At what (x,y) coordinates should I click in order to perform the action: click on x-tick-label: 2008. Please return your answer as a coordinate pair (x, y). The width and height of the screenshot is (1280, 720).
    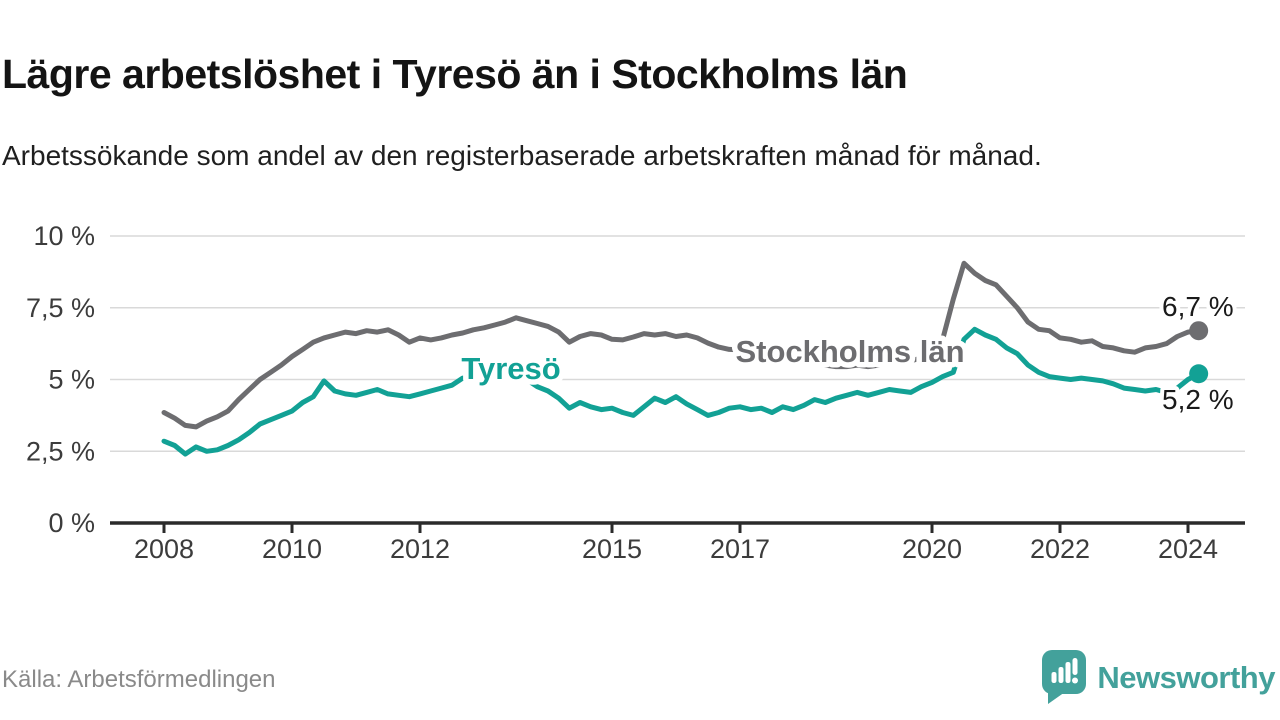
    Looking at the image, I should click on (164, 549).